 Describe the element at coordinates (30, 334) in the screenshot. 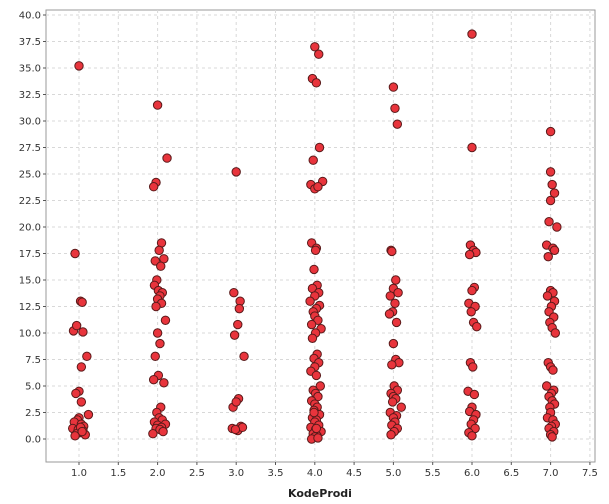

I see `y-tick-label: 10.0` at that location.